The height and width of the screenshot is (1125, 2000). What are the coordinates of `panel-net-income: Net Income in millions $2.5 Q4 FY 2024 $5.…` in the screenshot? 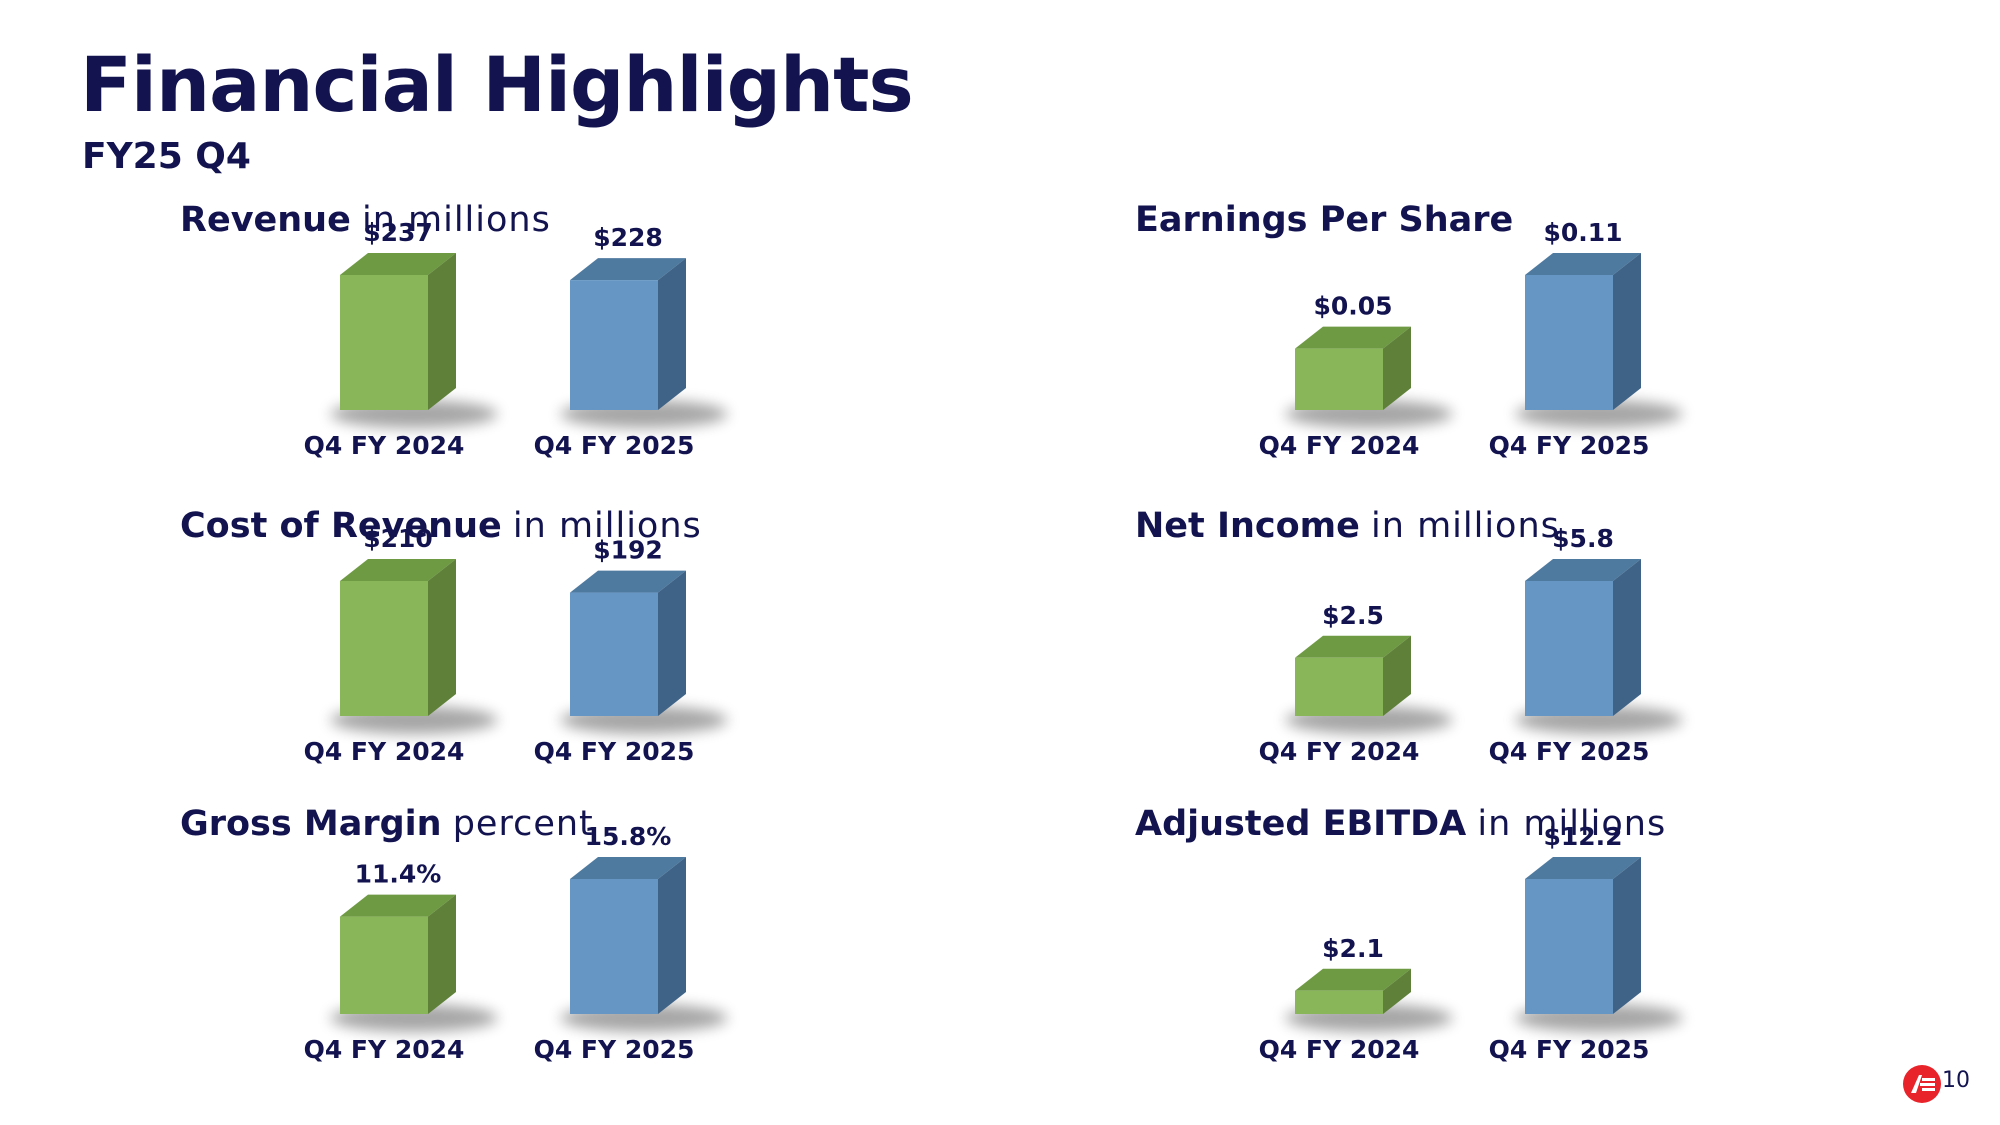 It's located at (1545, 636).